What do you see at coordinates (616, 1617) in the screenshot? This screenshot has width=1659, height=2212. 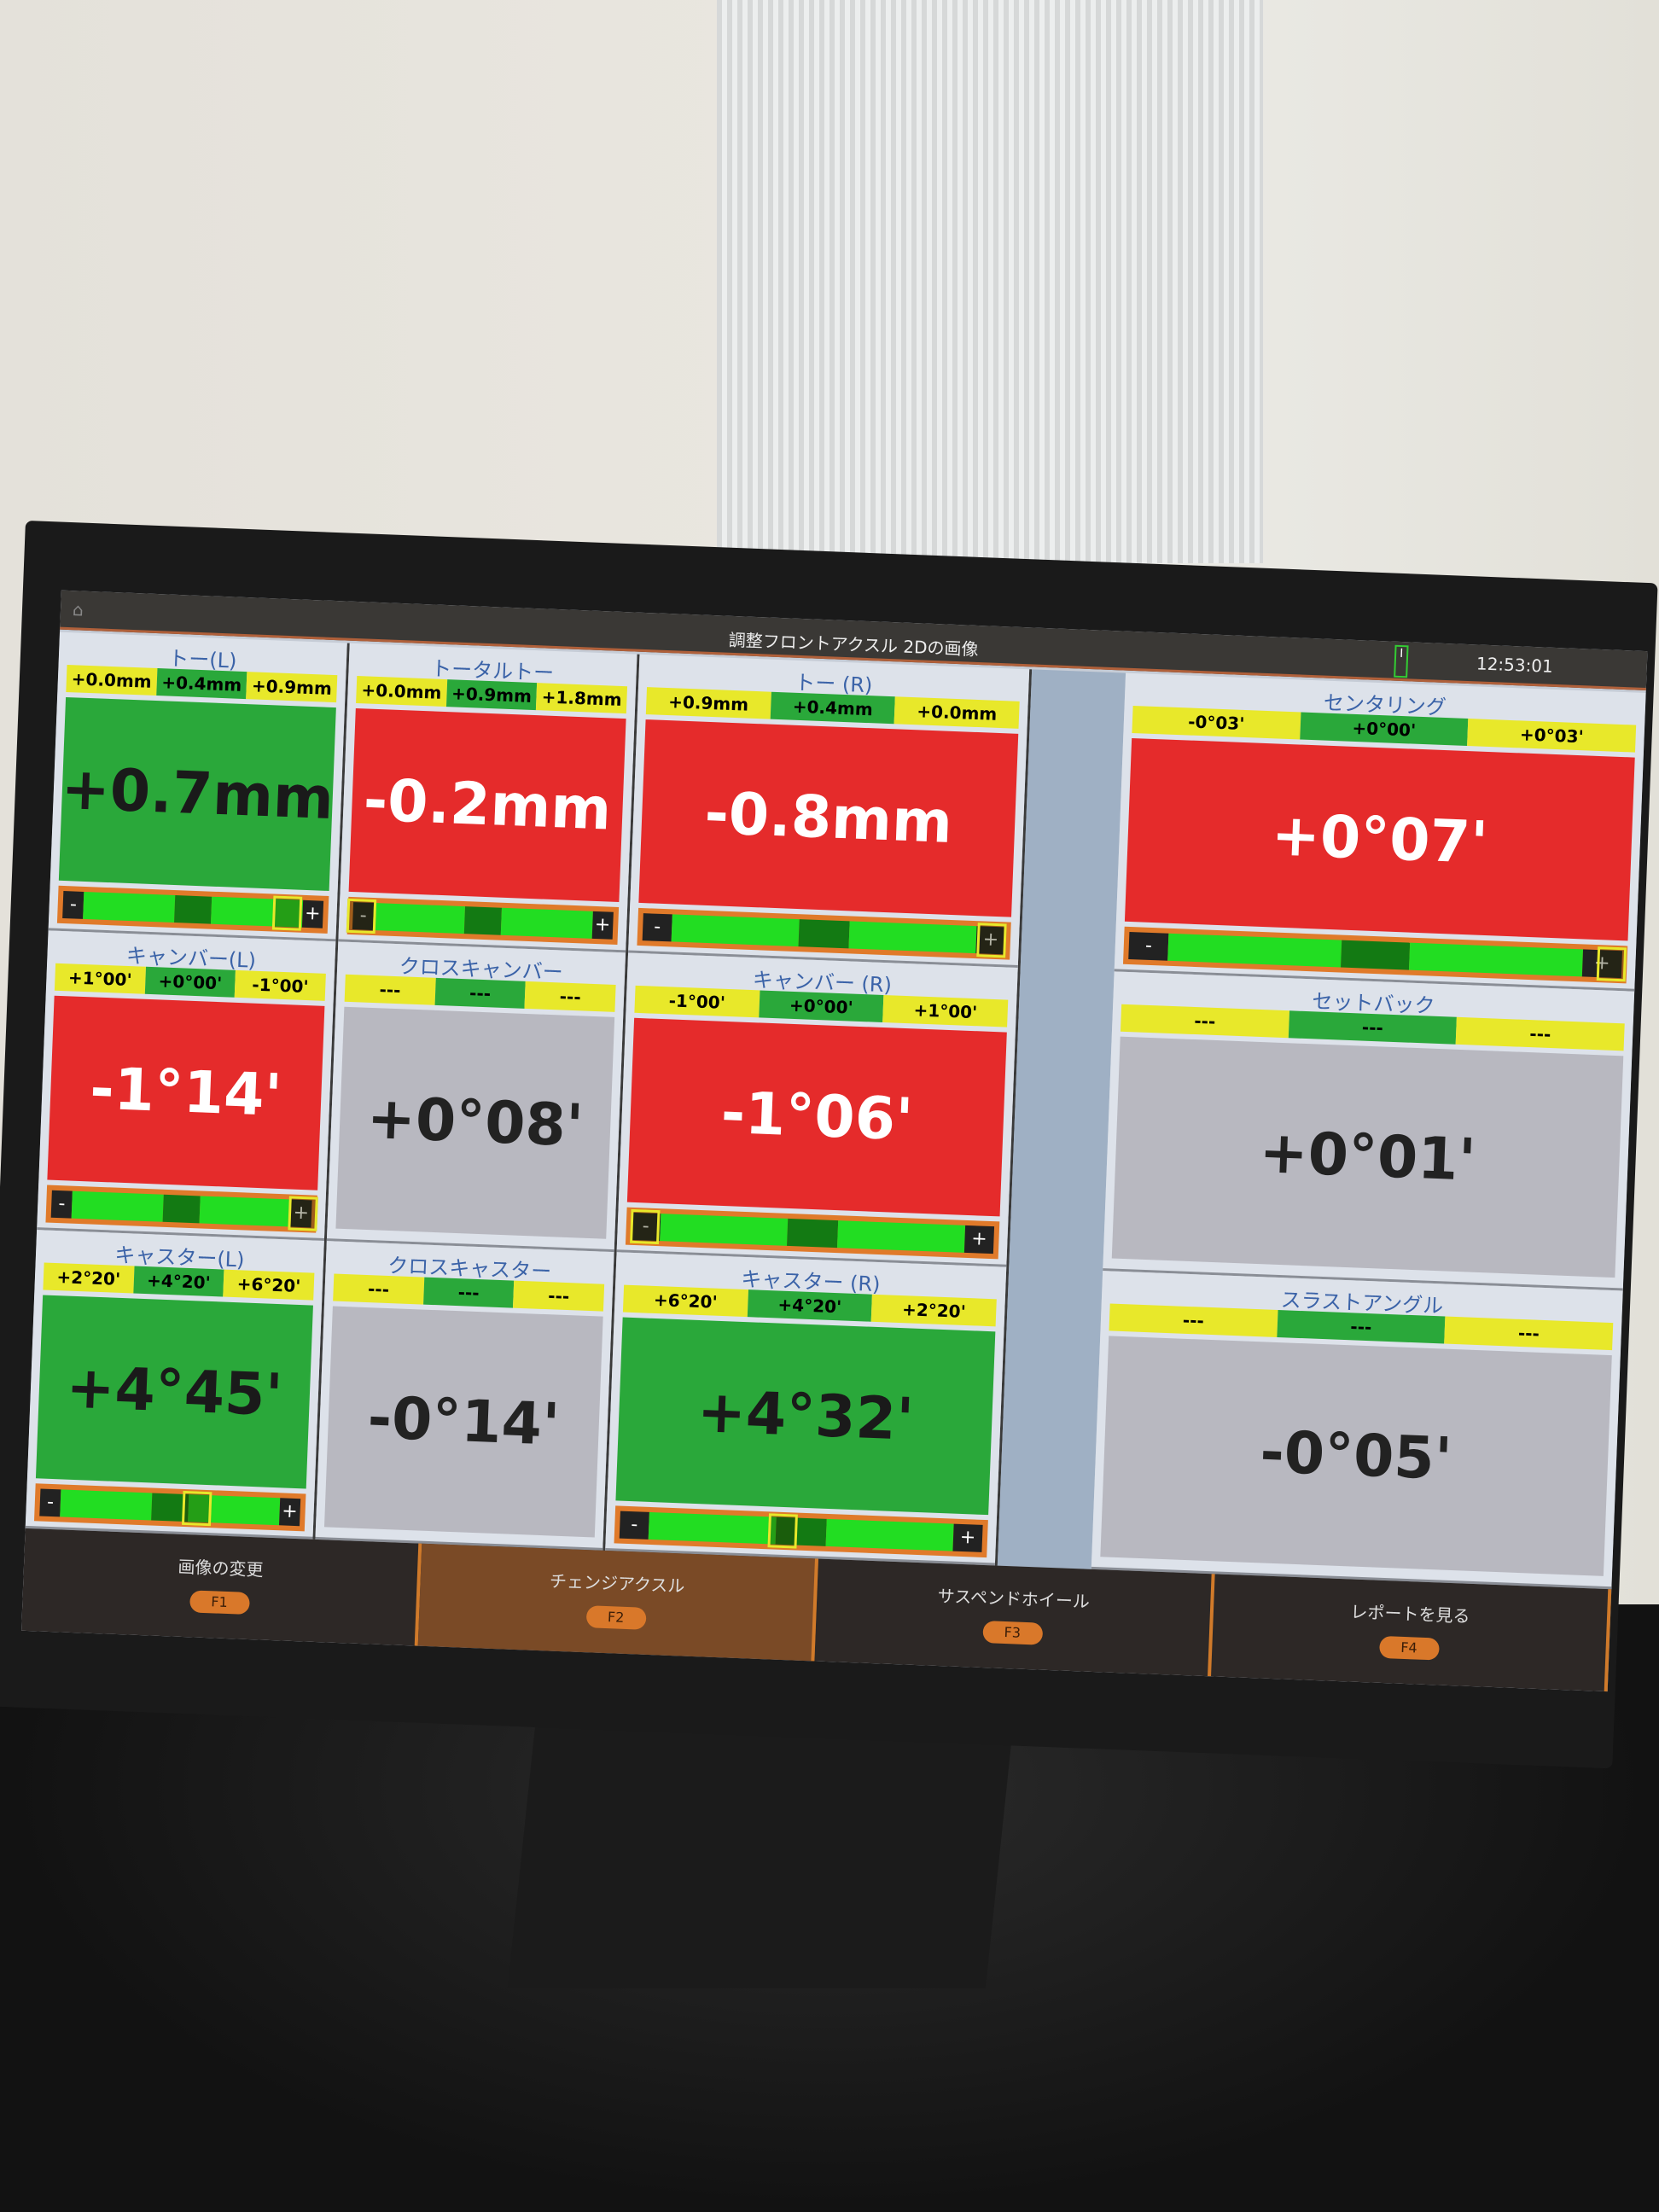 I see `function-key-badge: F2` at bounding box center [616, 1617].